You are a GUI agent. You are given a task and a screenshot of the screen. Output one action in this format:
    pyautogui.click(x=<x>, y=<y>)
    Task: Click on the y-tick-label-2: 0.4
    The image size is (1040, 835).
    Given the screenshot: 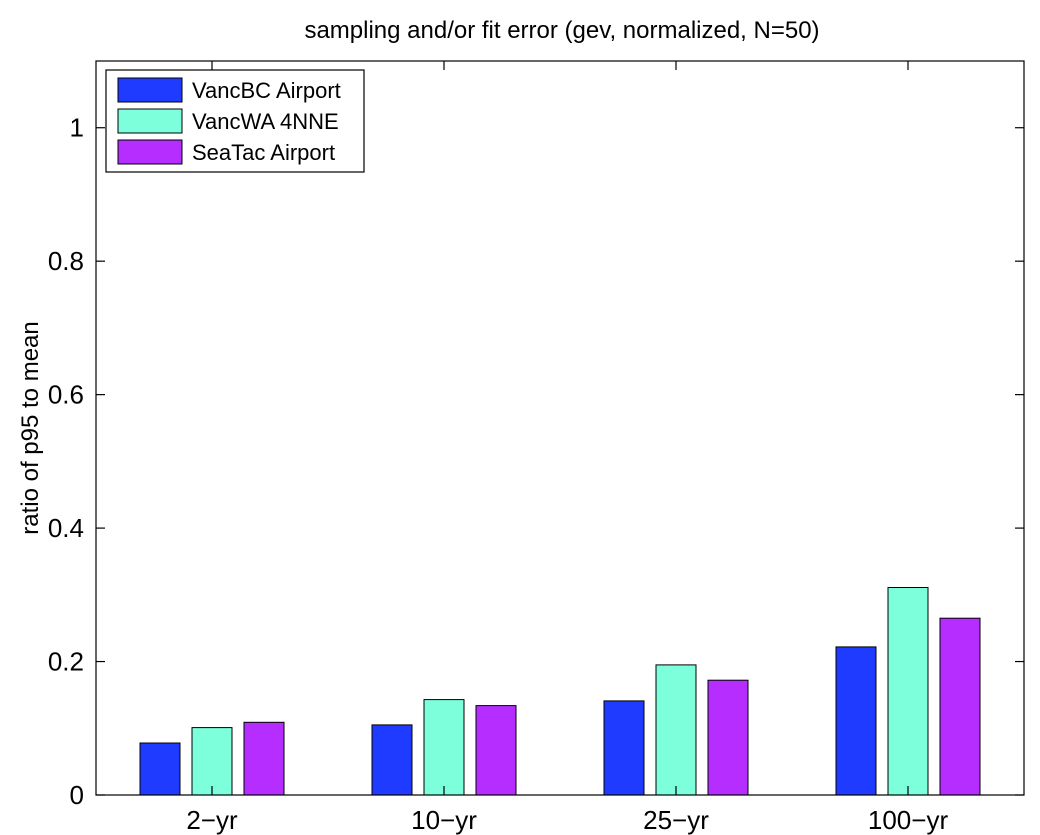 What is the action you would take?
    pyautogui.click(x=66, y=528)
    